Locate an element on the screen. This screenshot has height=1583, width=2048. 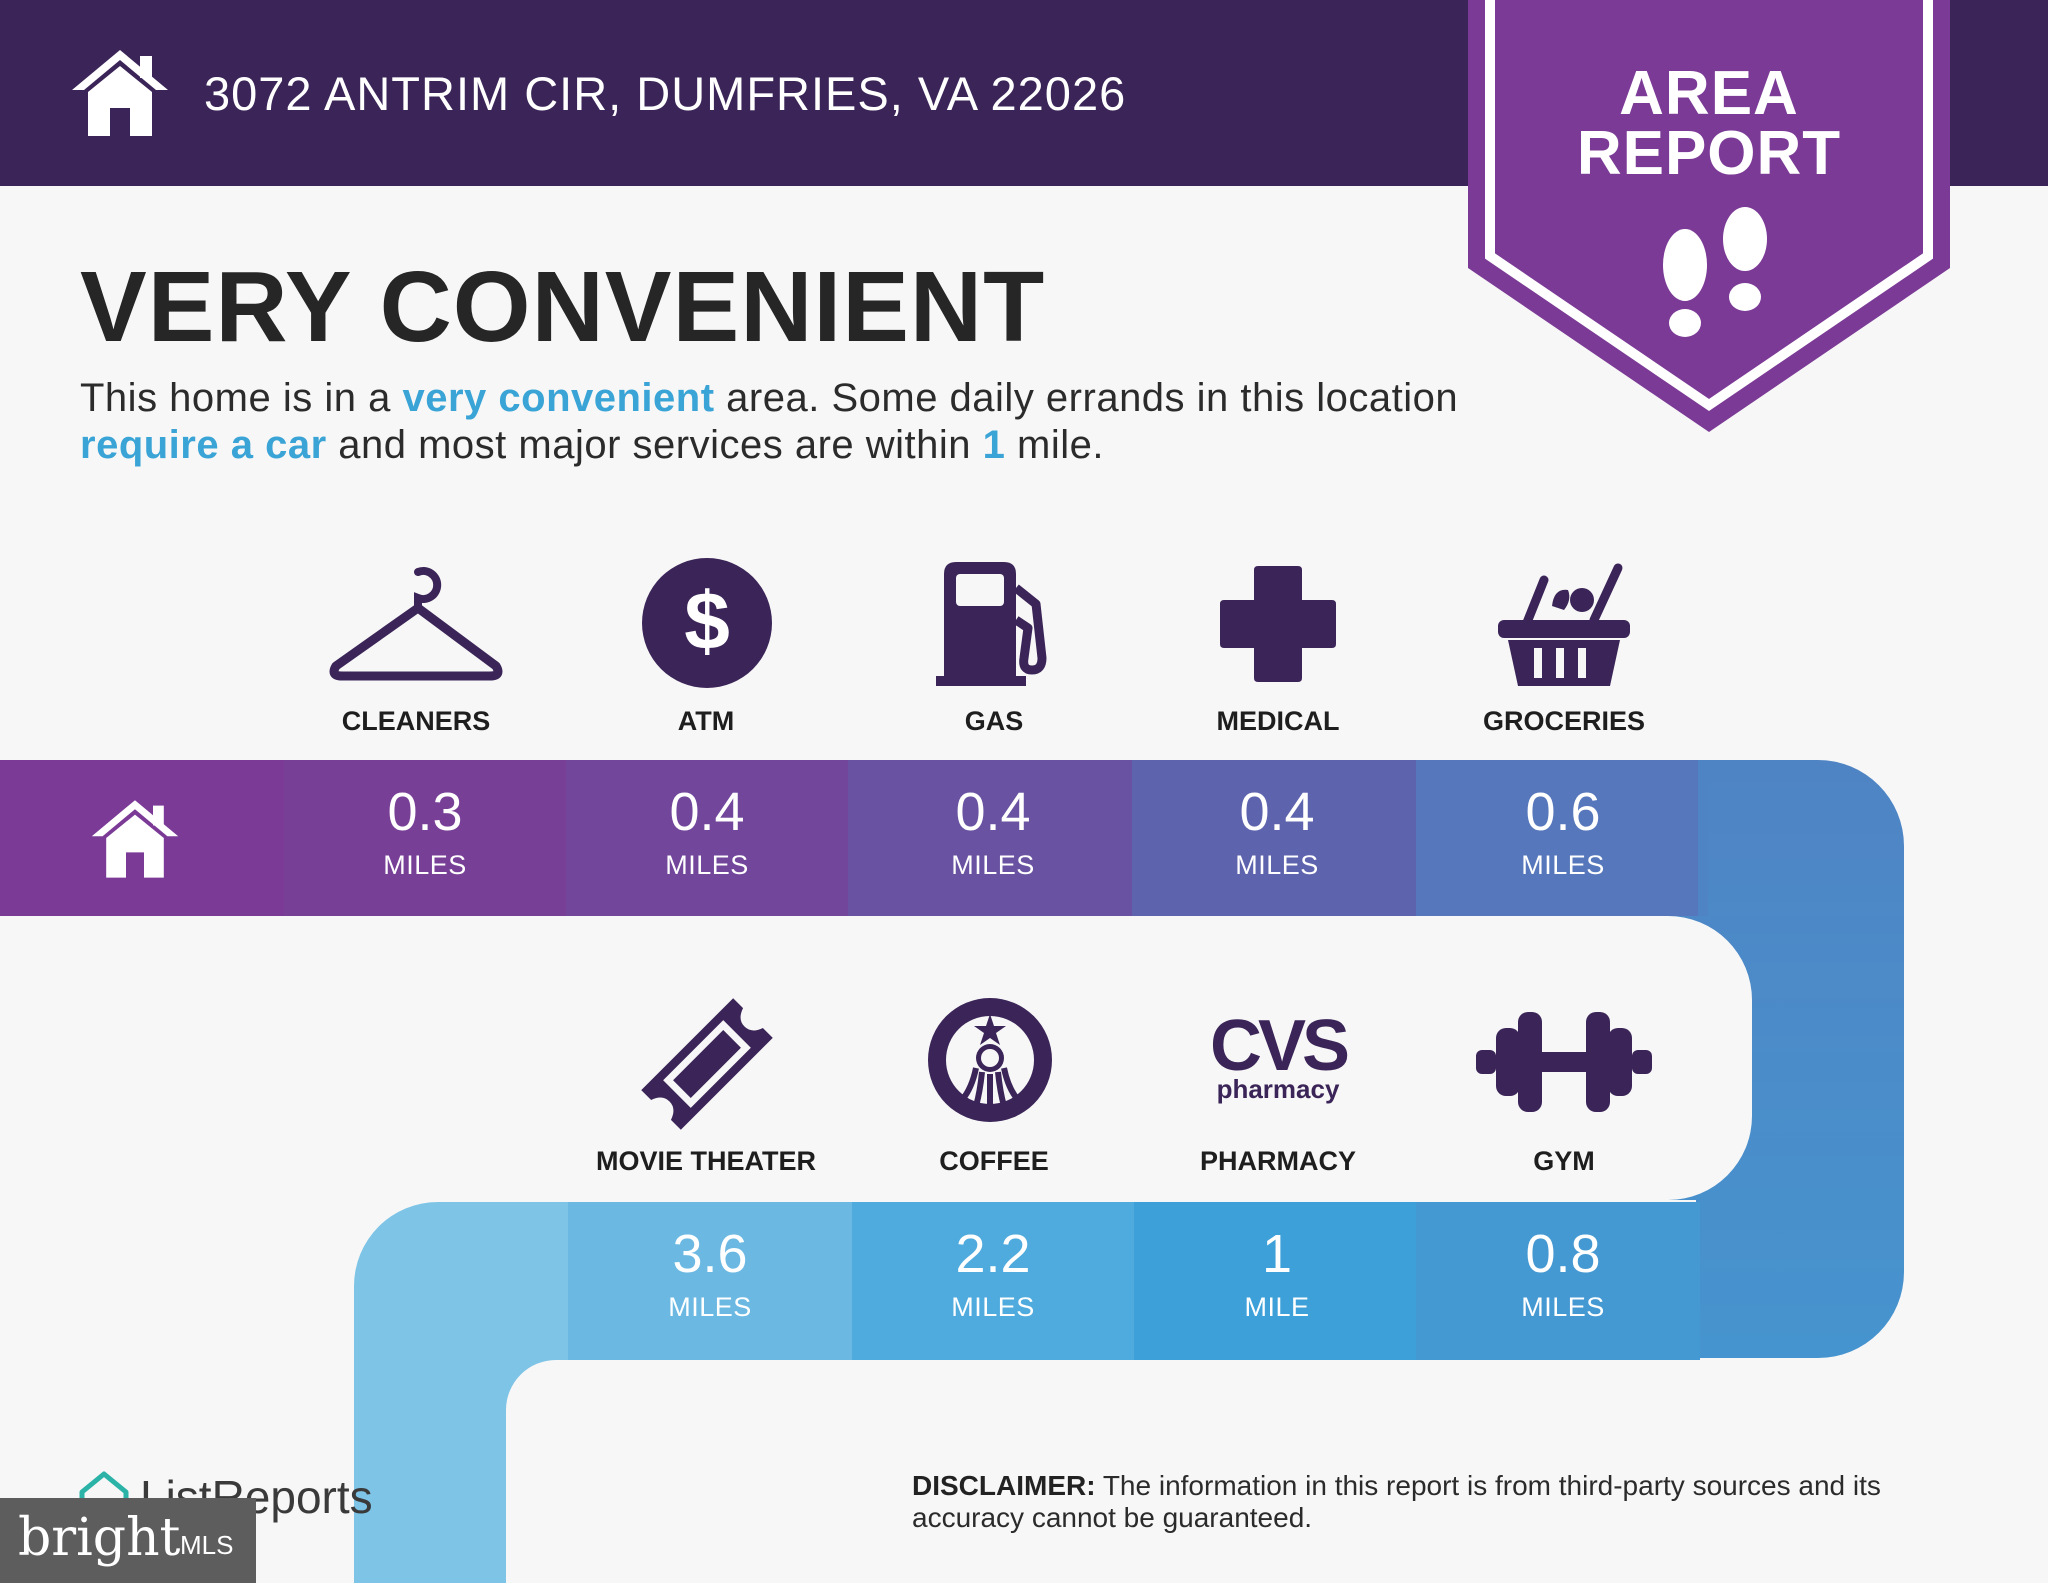
distance-groceries: 0.6 MILES is located at coordinates (1563, 838).